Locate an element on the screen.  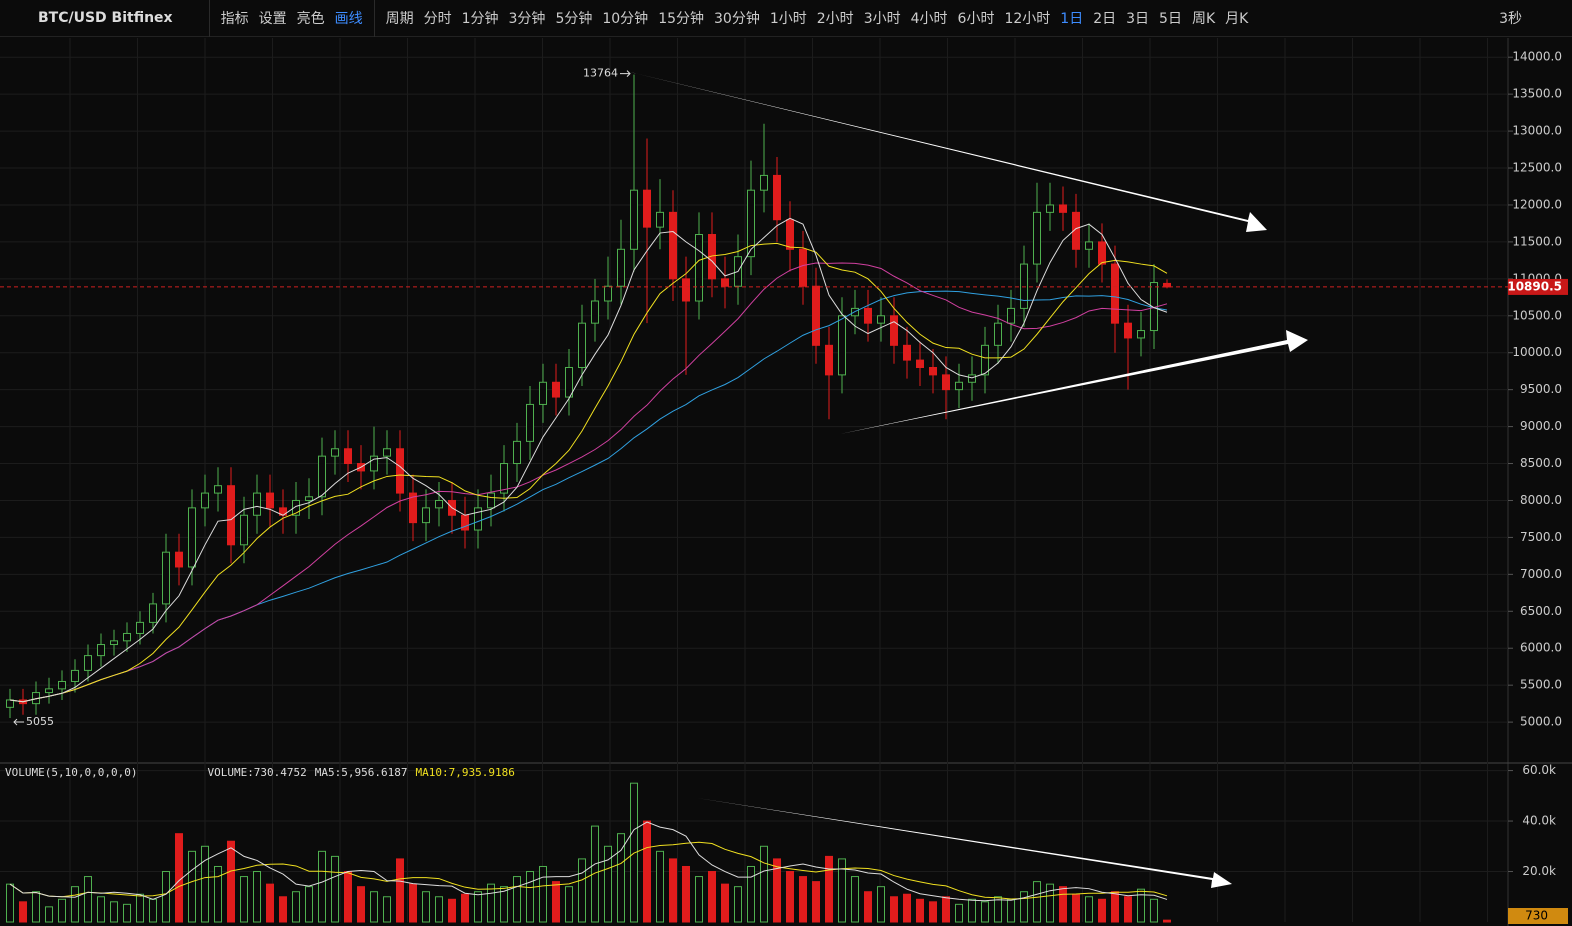
y-tick-label: 12000.0 is located at coordinates (1537, 204).